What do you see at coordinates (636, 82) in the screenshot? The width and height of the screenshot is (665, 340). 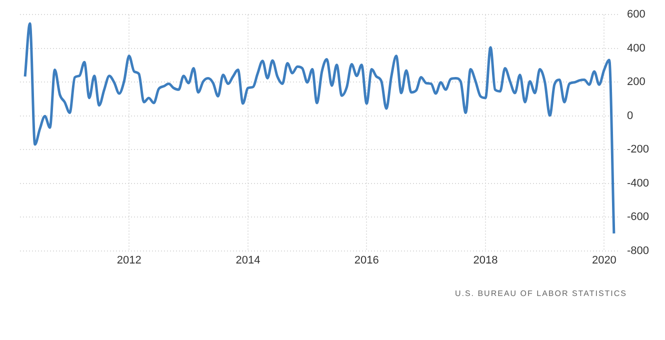 I see `y-tick-label: 200` at bounding box center [636, 82].